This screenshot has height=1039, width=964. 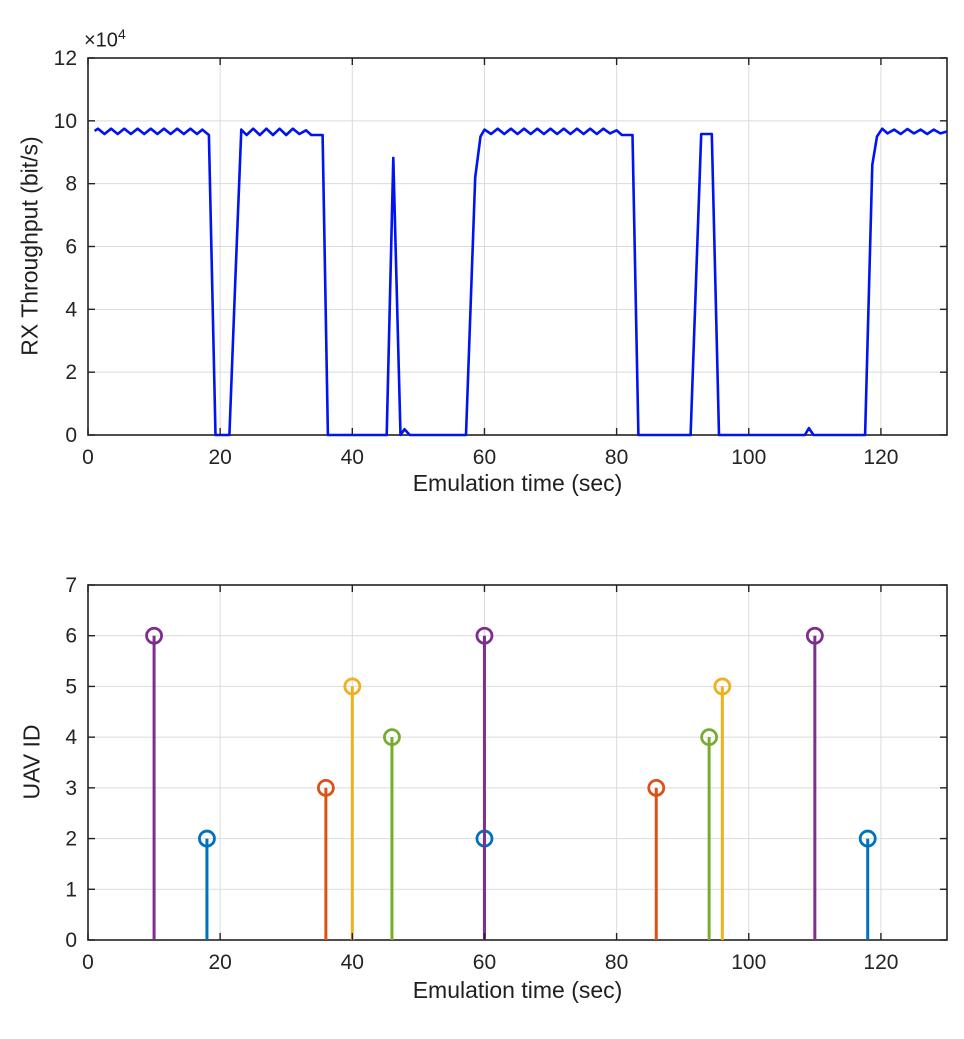 I want to click on y-axis-exponent-power: 4, so click(x=121, y=34).